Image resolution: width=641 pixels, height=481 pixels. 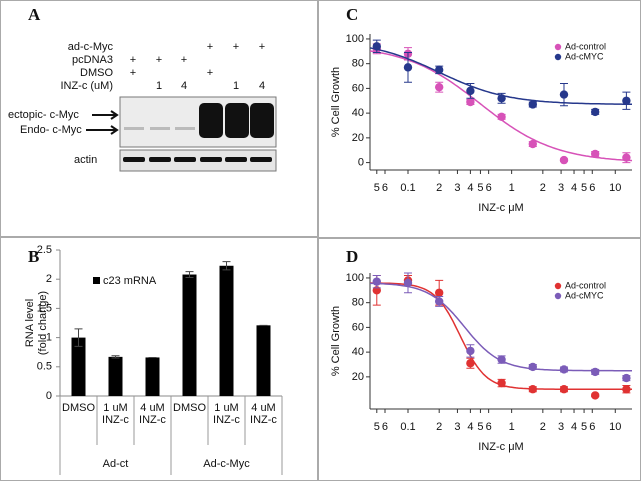 What do you see at coordinates (226, 464) in the screenshot?
I see `group-label: Ad-c-Myc` at bounding box center [226, 464].